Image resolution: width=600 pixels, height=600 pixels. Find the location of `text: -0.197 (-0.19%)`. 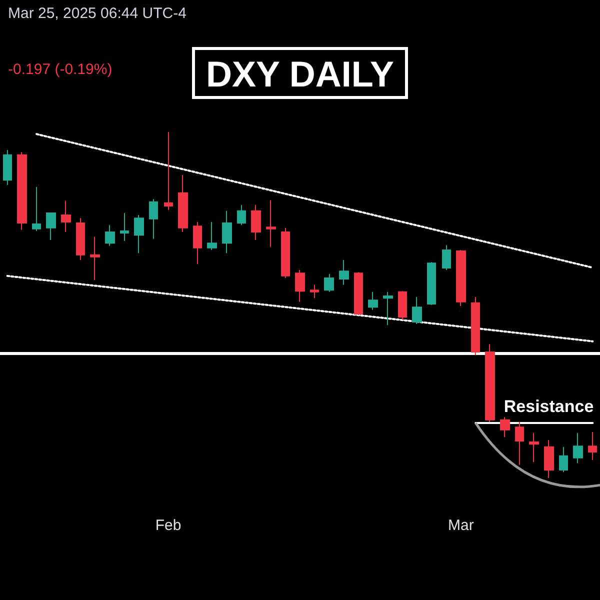

text: -0.197 (-0.19%) is located at coordinates (60, 69).